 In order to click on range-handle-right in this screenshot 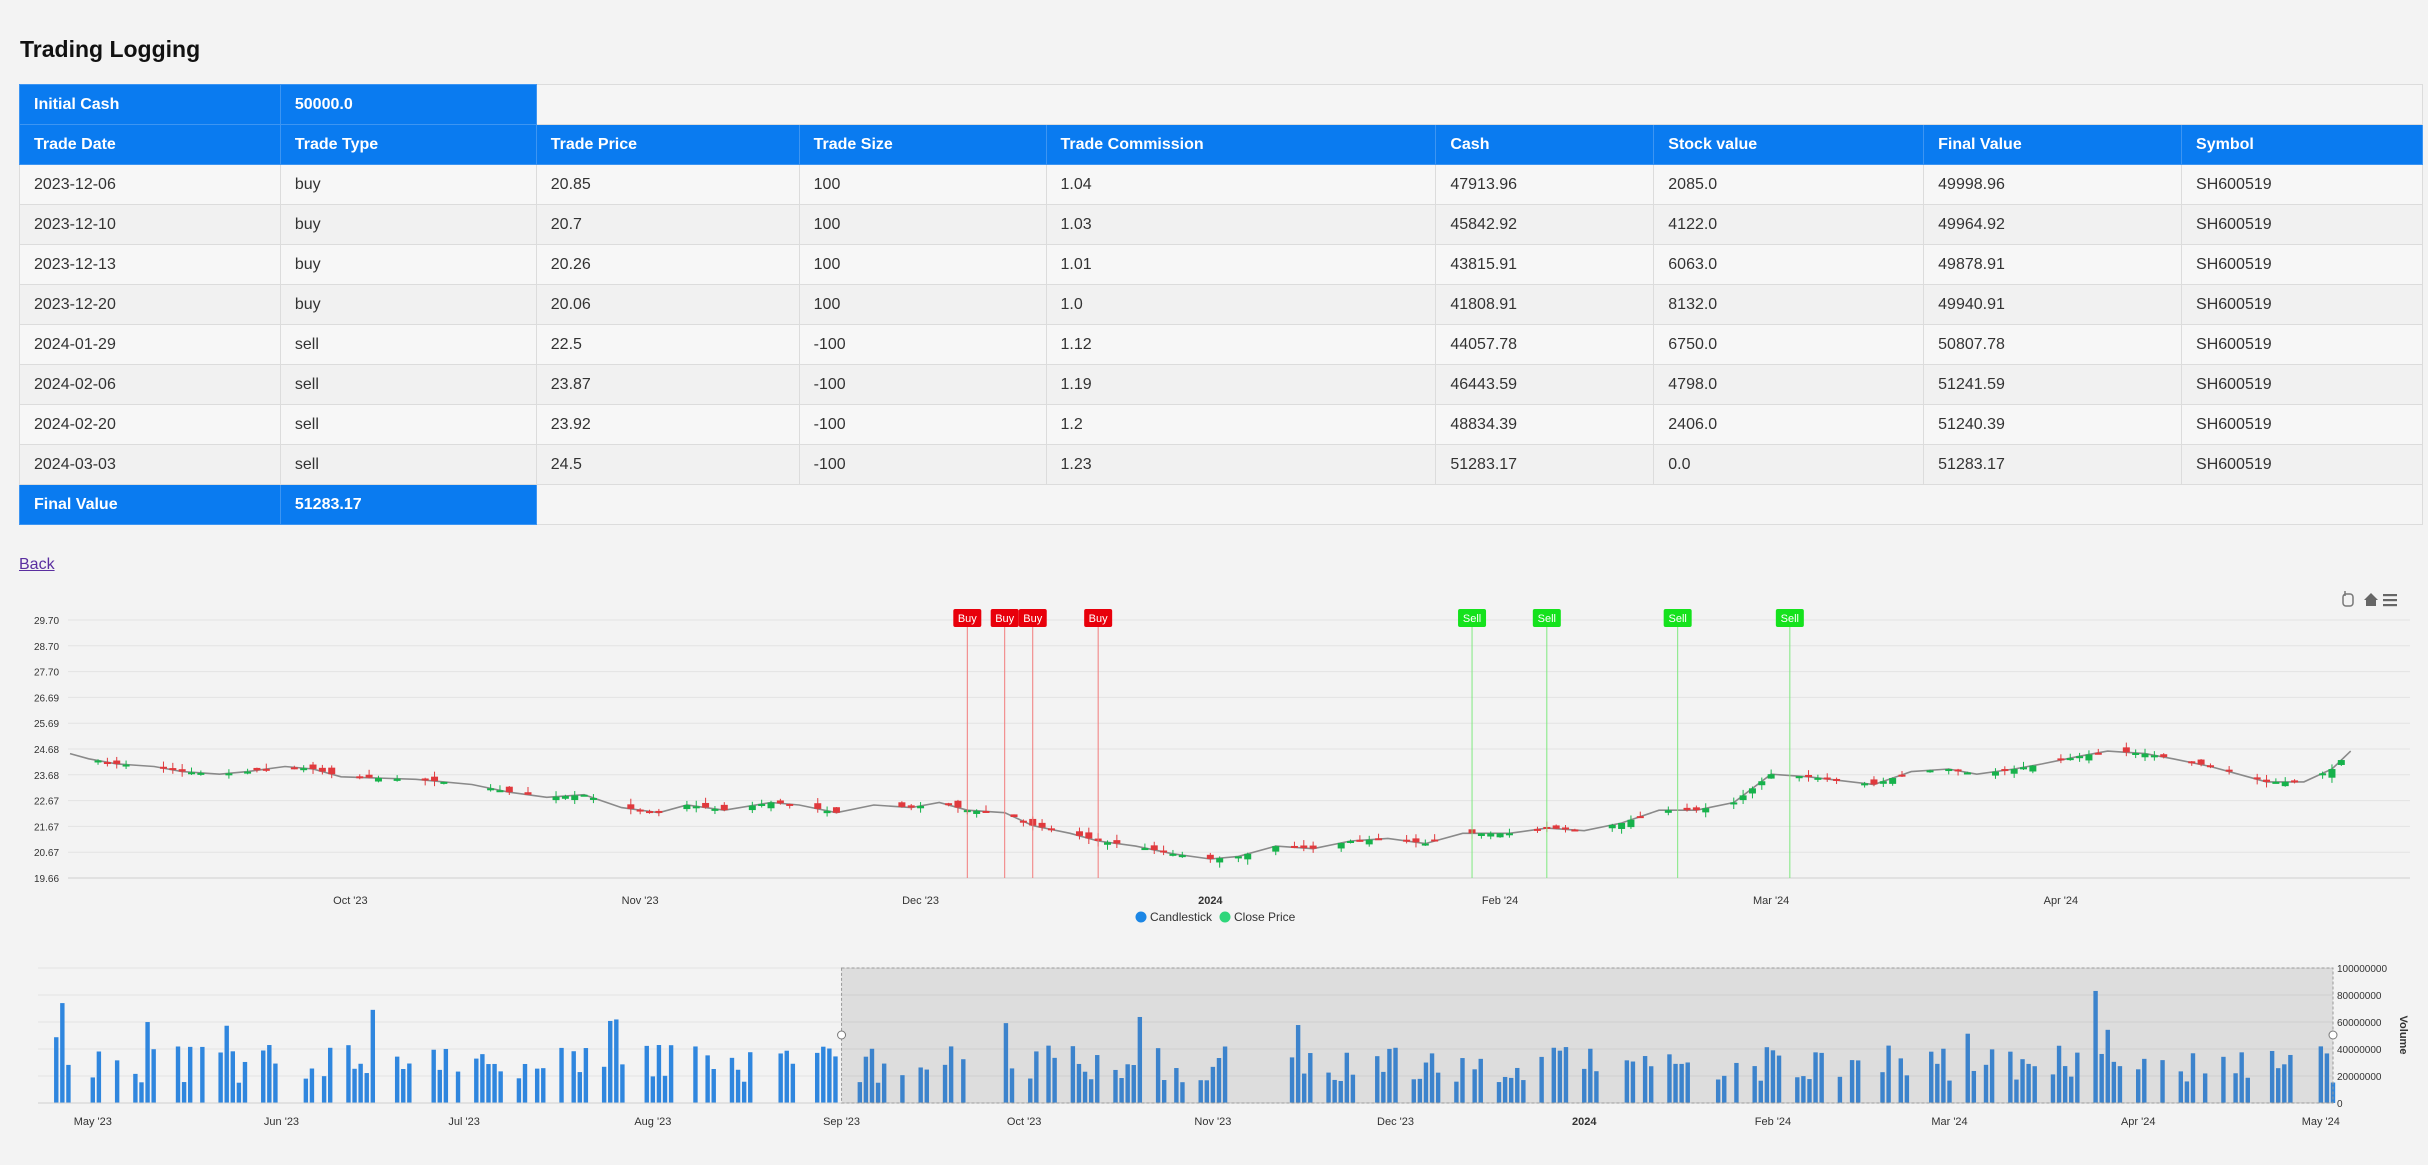, I will do `click(2333, 1035)`.